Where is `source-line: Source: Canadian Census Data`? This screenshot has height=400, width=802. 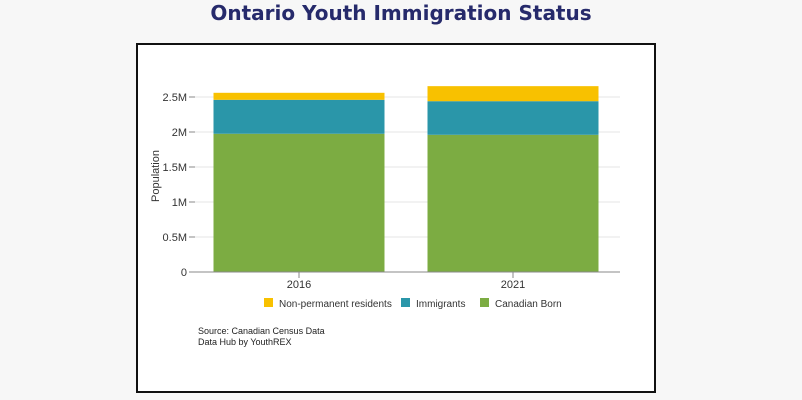
source-line: Source: Canadian Census Data is located at coordinates (261, 331).